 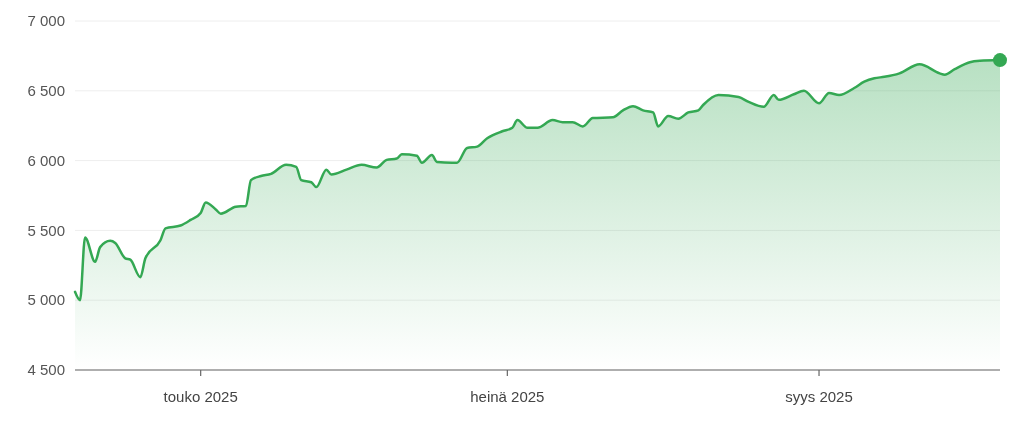 I want to click on y-tick-label: 6 000, so click(x=46, y=160).